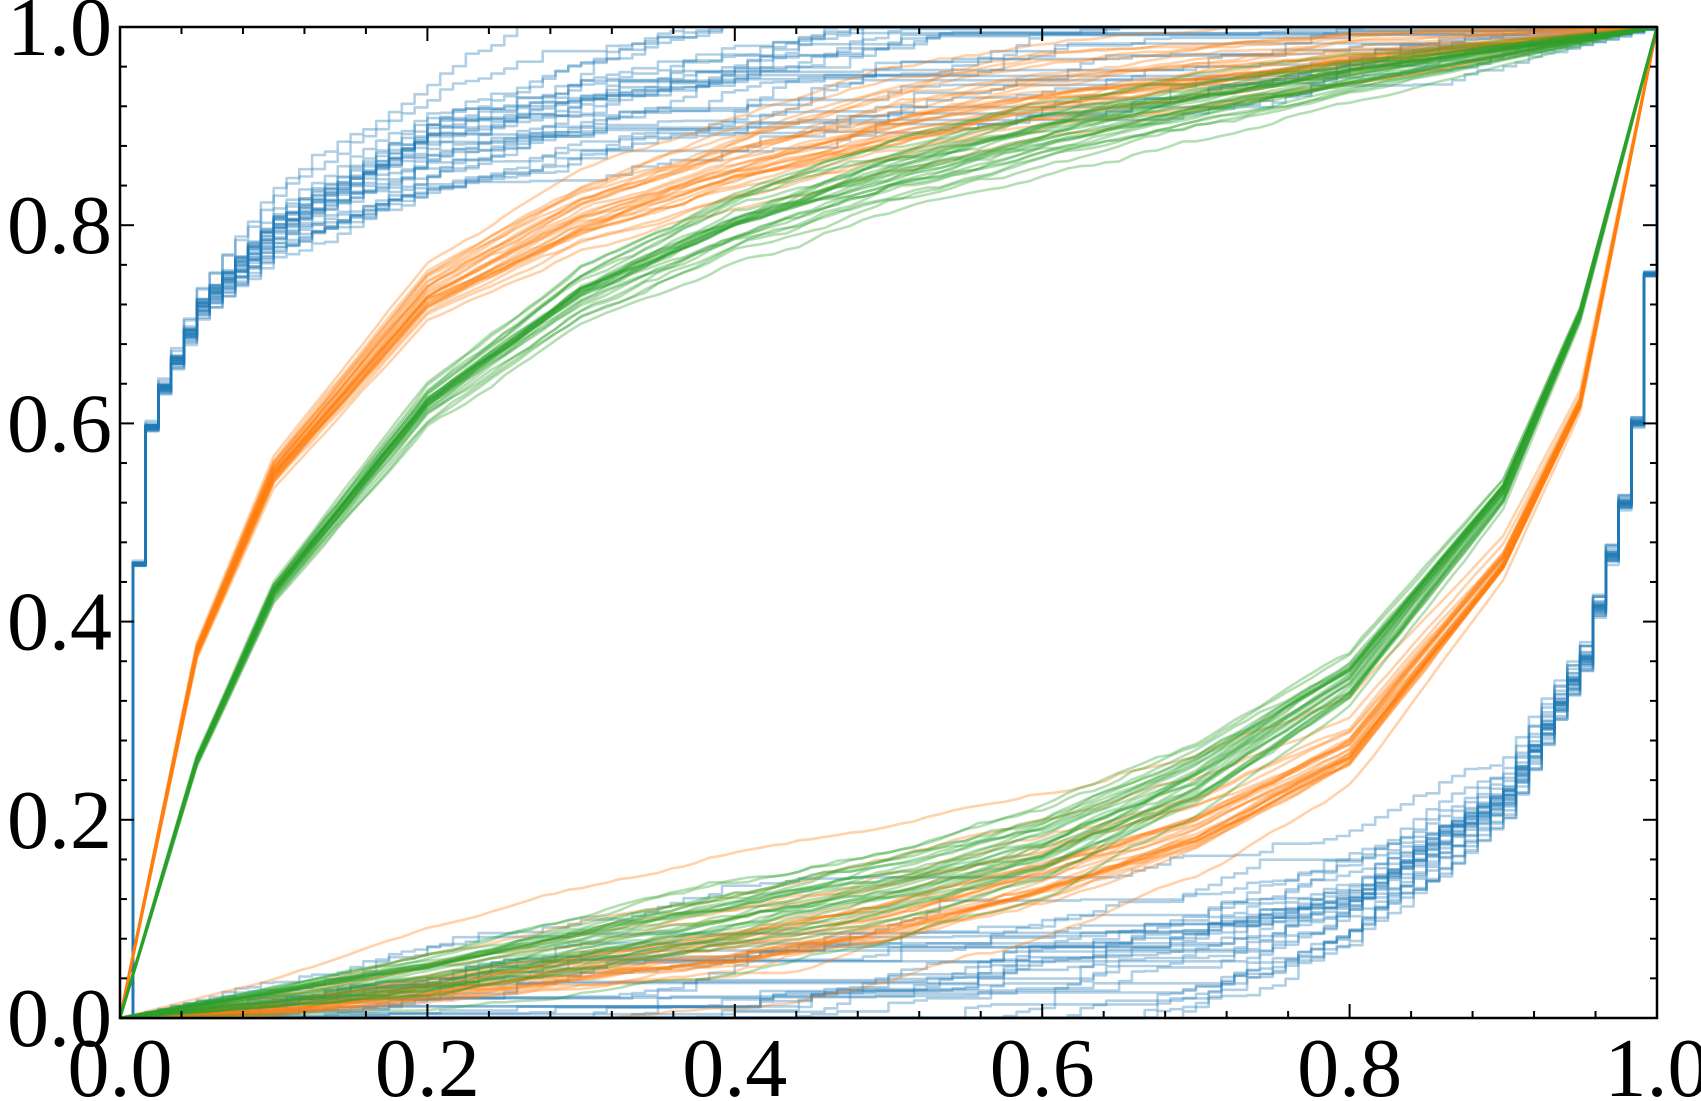 The width and height of the screenshot is (1701, 1101). What do you see at coordinates (59, 820) in the screenshot?
I see `y-tick-label: 0.2` at bounding box center [59, 820].